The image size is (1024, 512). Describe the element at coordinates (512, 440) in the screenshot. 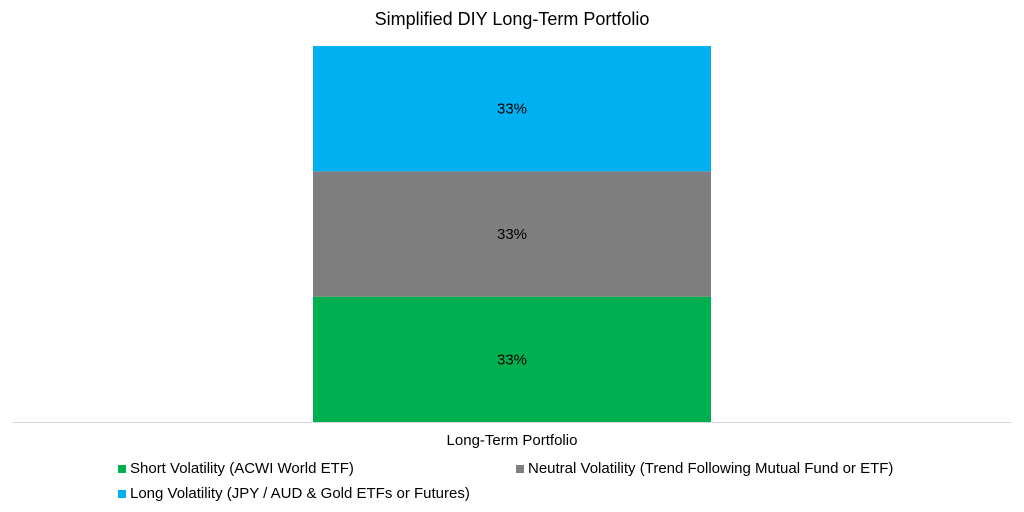

I see `x-tick-label: Long-Term Portfolio` at that location.